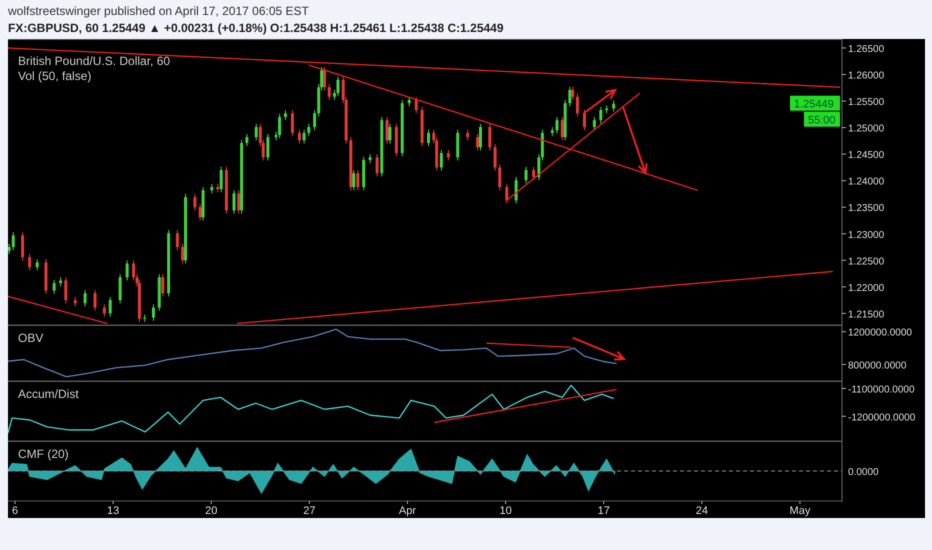 The image size is (932, 550). I want to click on y-tick-label: -1100000.0000, so click(881, 390).